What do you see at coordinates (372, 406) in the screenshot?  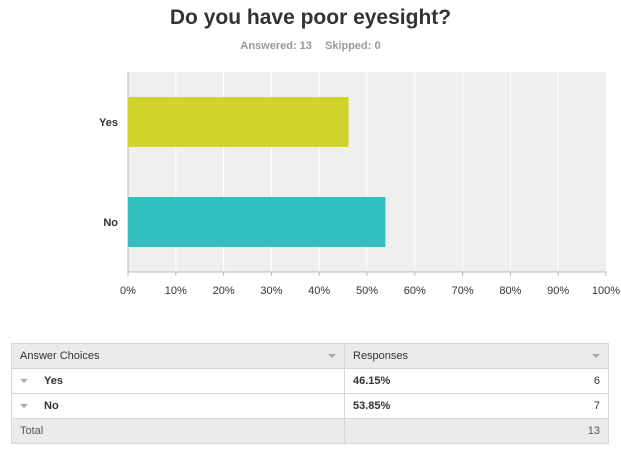 I see `response-percent: 53.85%` at bounding box center [372, 406].